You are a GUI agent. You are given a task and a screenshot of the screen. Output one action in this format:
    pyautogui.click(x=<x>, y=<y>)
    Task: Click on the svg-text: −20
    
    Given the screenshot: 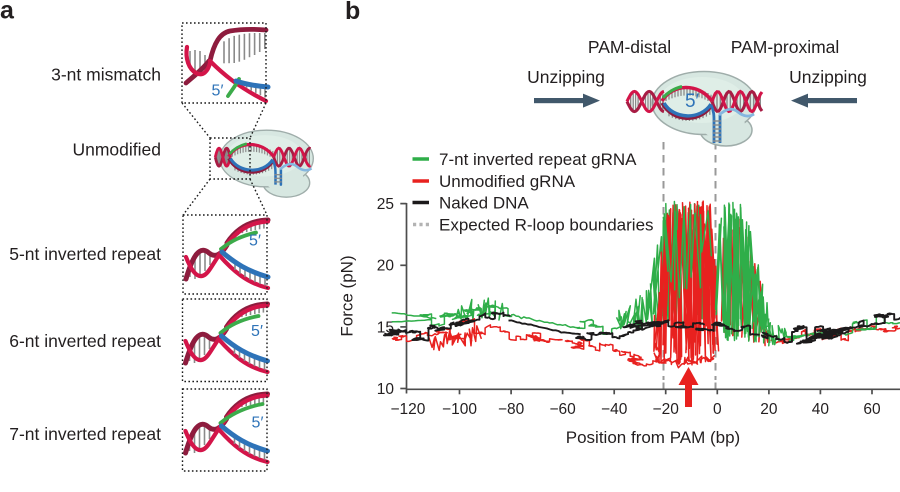 What is the action you would take?
    pyautogui.click(x=666, y=409)
    